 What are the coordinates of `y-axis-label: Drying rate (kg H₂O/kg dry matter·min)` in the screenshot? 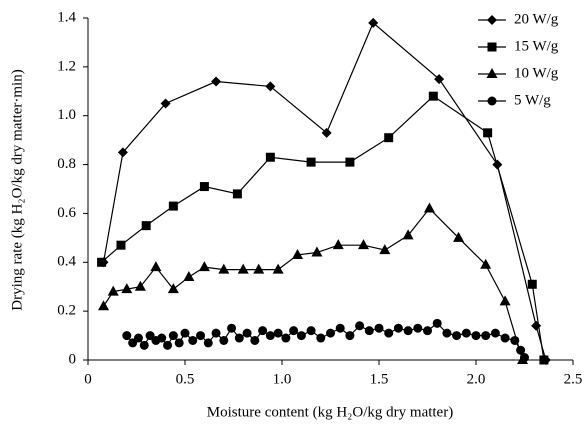 It's located at (17, 189).